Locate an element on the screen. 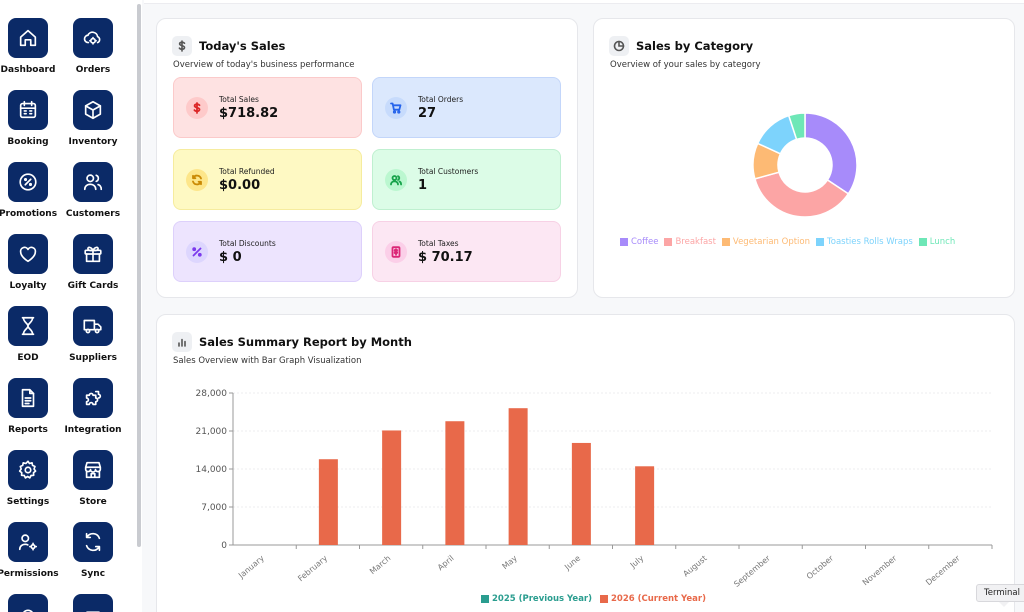 This screenshot has height=612, width=1024. sidebar-item-booking: Booking is located at coordinates (30, 118).